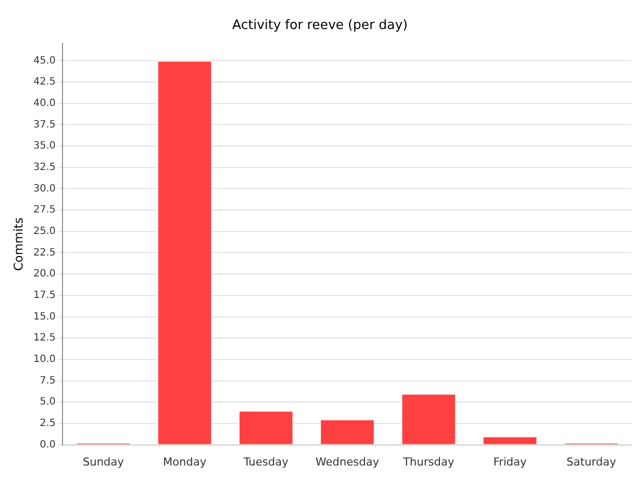  I want to click on x-tick-label: Sunday, so click(103, 461).